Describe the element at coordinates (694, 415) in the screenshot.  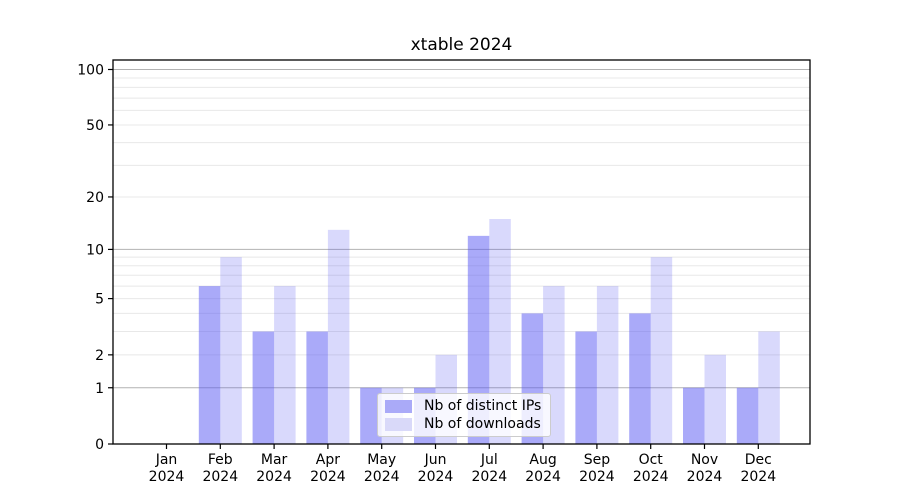
I see `bar-nb-of-distinct-ips-nov` at that location.